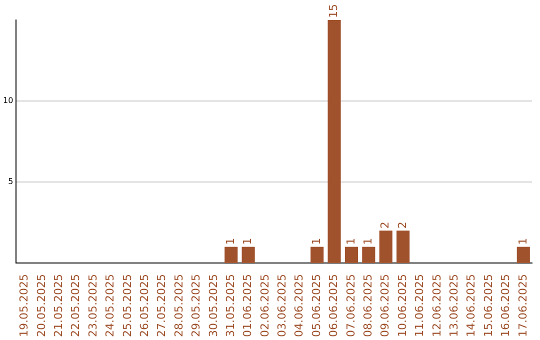  What do you see at coordinates (24, 306) in the screenshot?
I see `x-tick-label: 19.05.2025` at bounding box center [24, 306].